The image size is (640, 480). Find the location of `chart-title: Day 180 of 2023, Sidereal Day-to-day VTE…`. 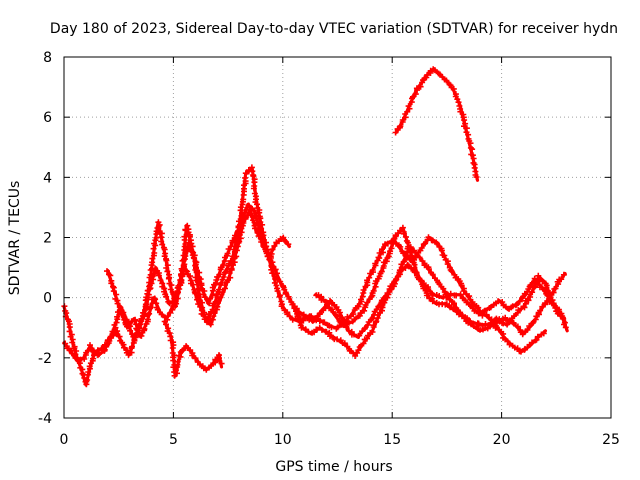

chart-title: Day 180 of 2023, Sidereal Day-to-day VTE… is located at coordinates (334, 29).